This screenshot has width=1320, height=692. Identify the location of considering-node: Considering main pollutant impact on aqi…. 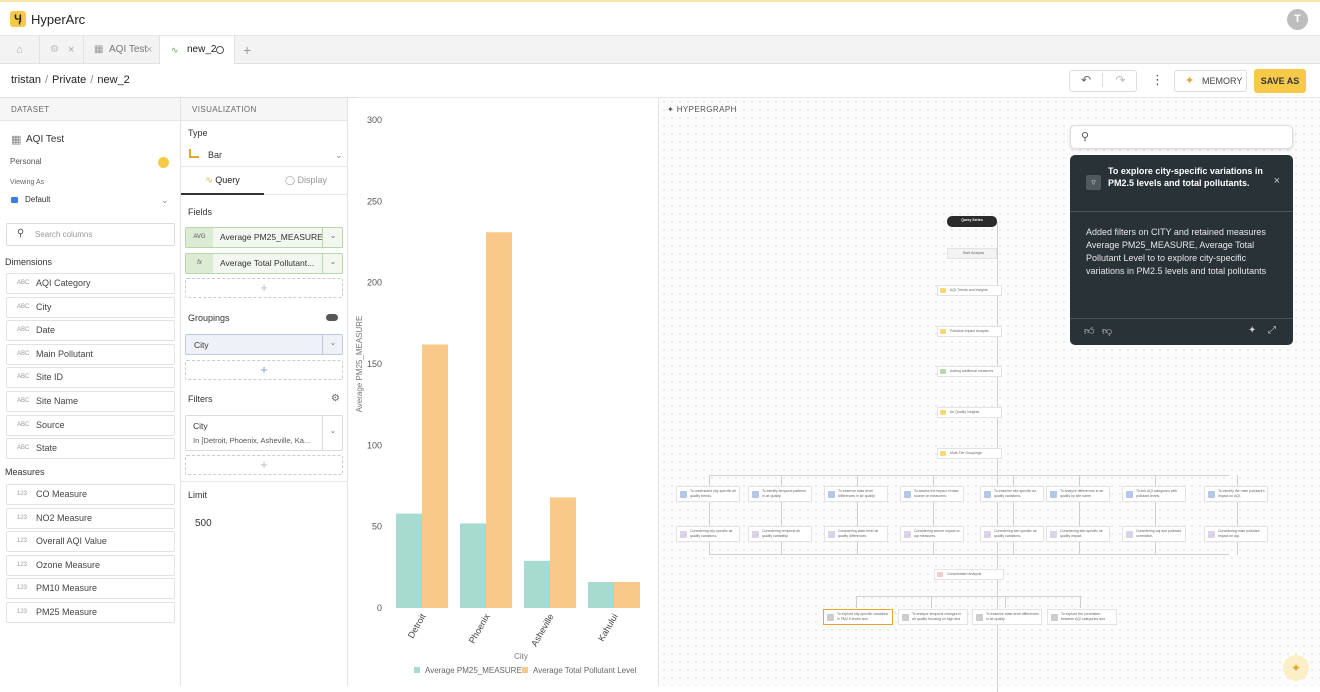
(1236, 534).